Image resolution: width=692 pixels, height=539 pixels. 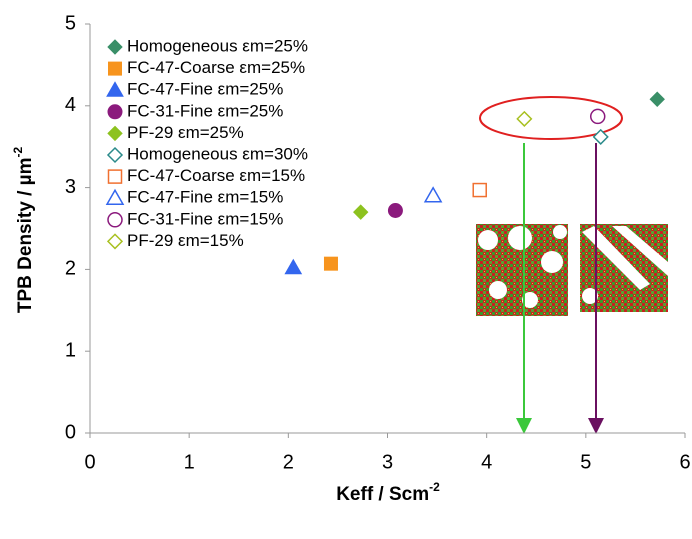 I want to click on legend-label: FC-47-Fine εm=25%, so click(x=205, y=89).